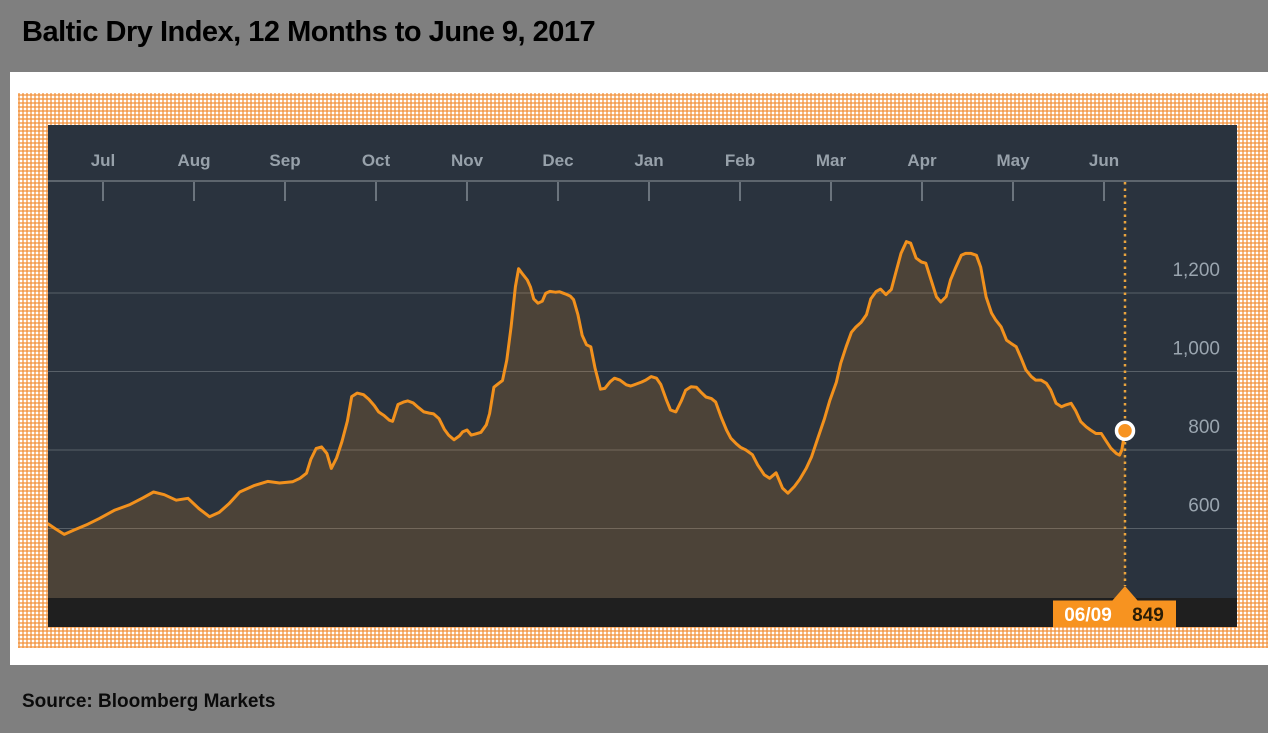  I want to click on x-tick-label-Jul: Jul, so click(103, 160).